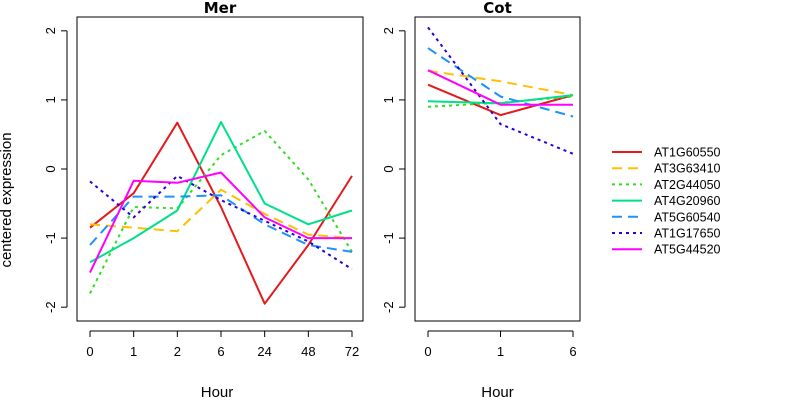 Image resolution: width=800 pixels, height=400 pixels. Describe the element at coordinates (497, 8) in the screenshot. I see `panel-title: Cot` at that location.